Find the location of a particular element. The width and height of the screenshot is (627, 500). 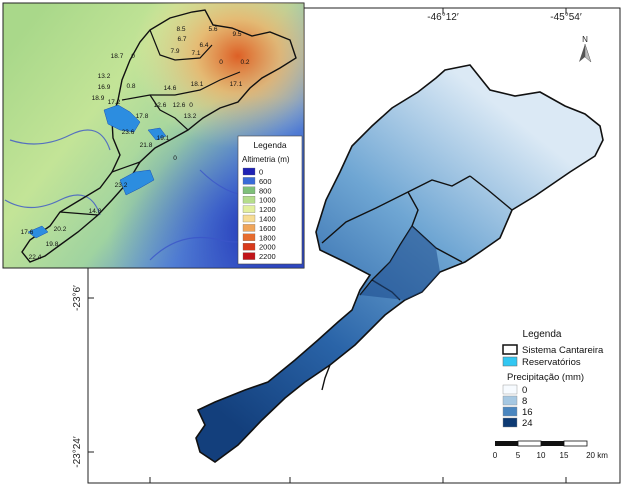

legend-boundary-swatch is located at coordinates (510, 349).